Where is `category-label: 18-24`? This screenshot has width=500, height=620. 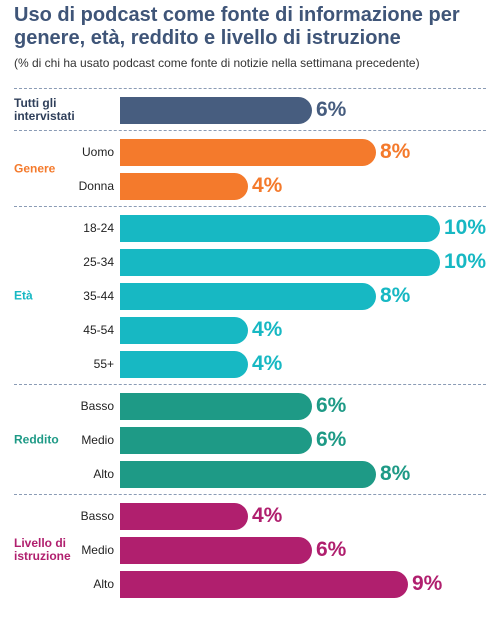 category-label: 18-24 is located at coordinates (98, 228).